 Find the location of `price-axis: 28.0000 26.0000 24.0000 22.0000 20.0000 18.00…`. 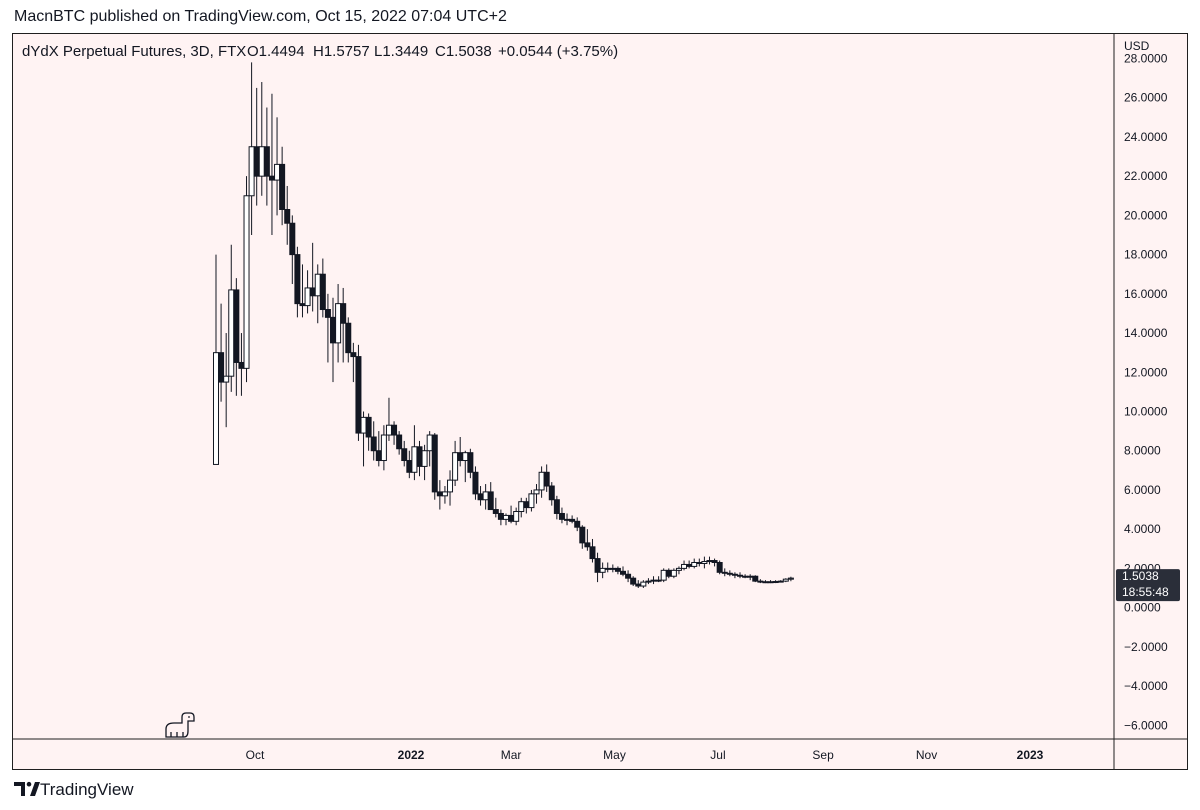

price-axis: 28.0000 26.0000 24.0000 22.0000 20.0000 18.00… is located at coordinates (1146, 391).